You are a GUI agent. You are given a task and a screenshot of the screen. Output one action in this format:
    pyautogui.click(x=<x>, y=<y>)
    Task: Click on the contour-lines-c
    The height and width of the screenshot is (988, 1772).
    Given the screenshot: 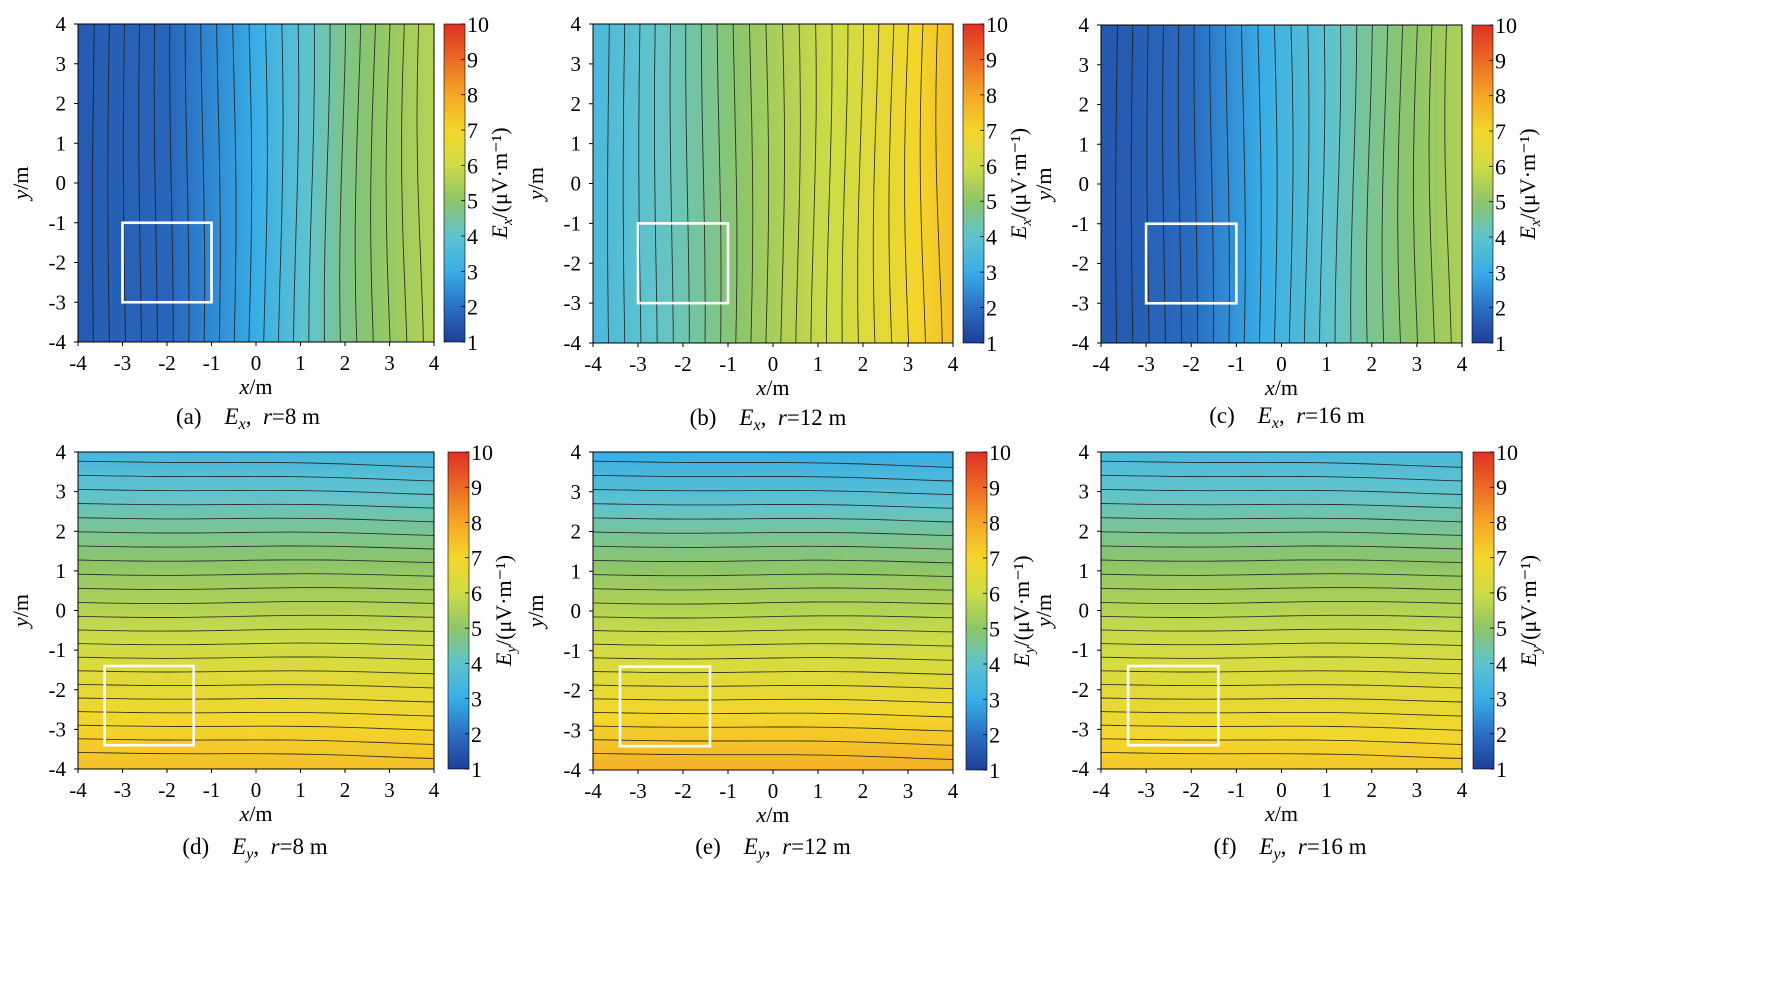 What is the action you would take?
    pyautogui.click(x=1283, y=184)
    